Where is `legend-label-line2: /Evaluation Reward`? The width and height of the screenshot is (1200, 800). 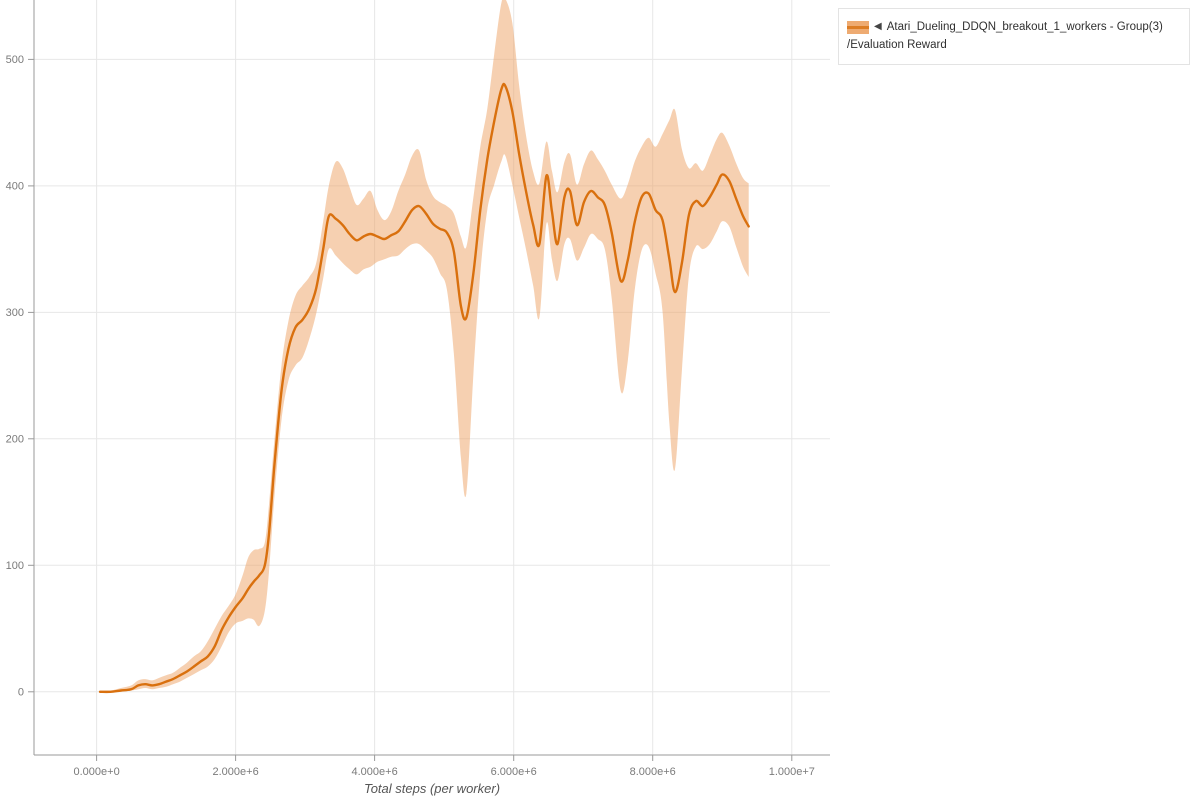 legend-label-line2: /Evaluation Reward is located at coordinates (897, 45).